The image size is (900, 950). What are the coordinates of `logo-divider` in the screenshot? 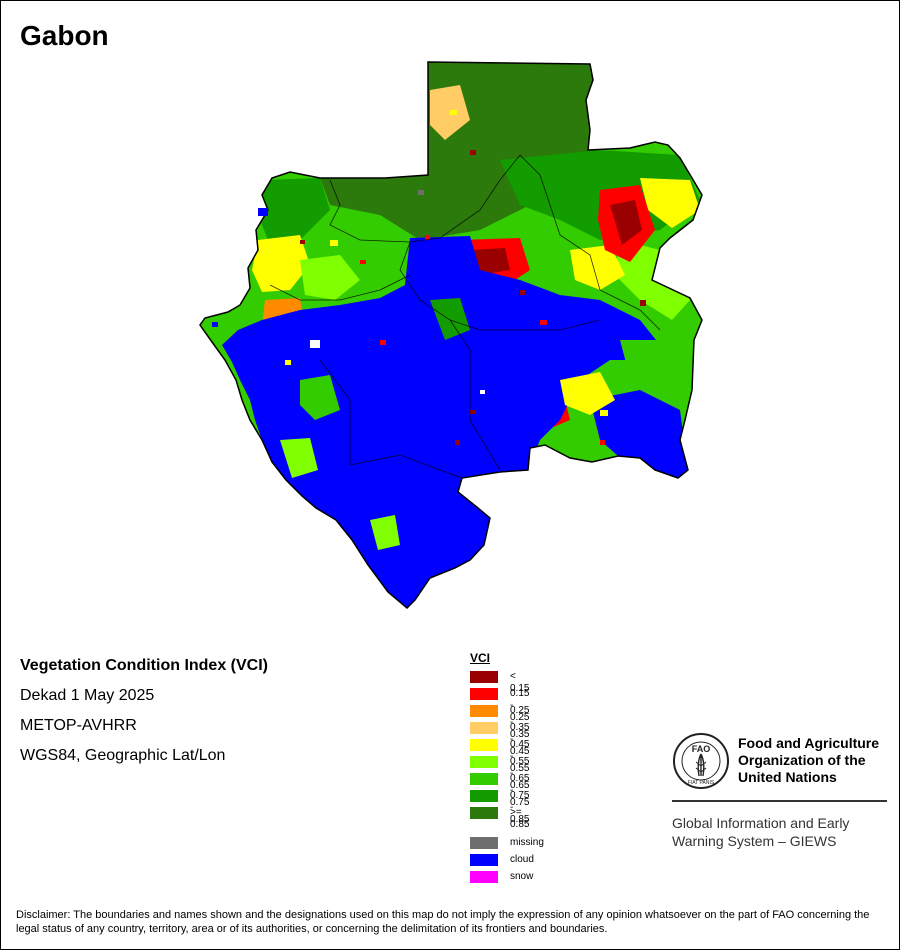 It's located at (779, 801).